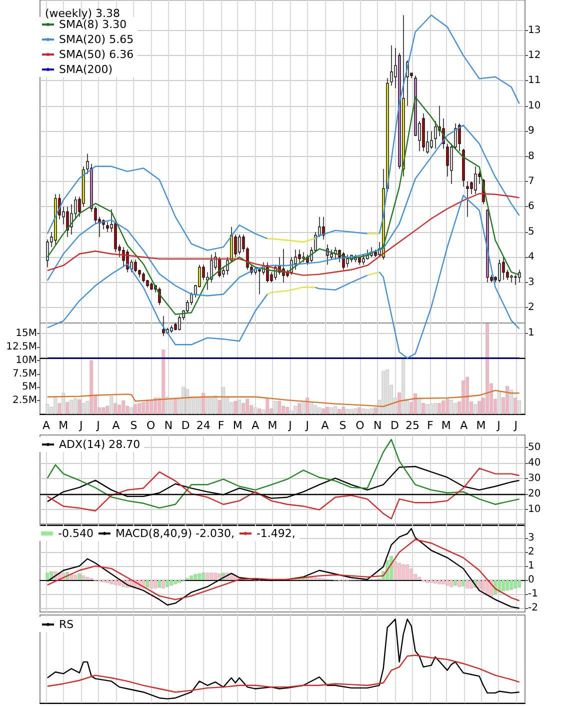 This screenshot has width=566, height=706. What do you see at coordinates (534, 30) in the screenshot?
I see `y-tick-label: 13` at bounding box center [534, 30].